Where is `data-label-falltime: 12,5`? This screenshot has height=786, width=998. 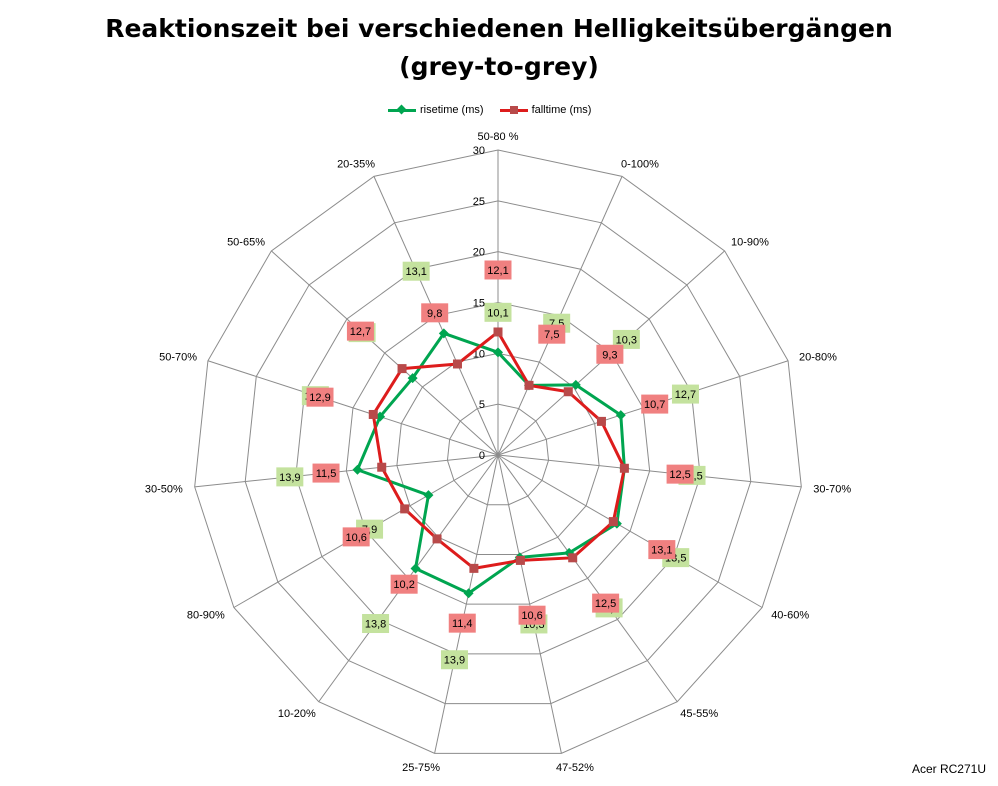
data-label-falltime: 12,5 is located at coordinates (679, 475).